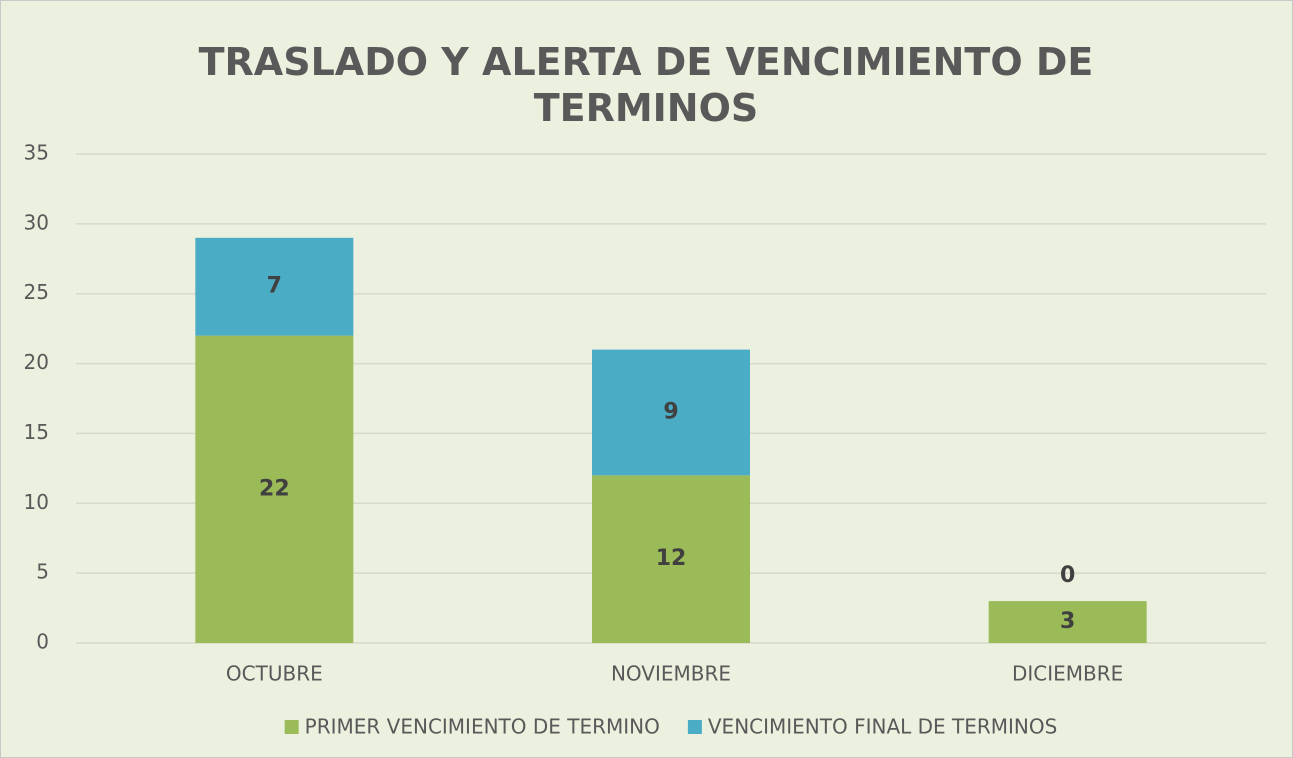 The height and width of the screenshot is (758, 1293). I want to click on data-label: 22, so click(274, 488).